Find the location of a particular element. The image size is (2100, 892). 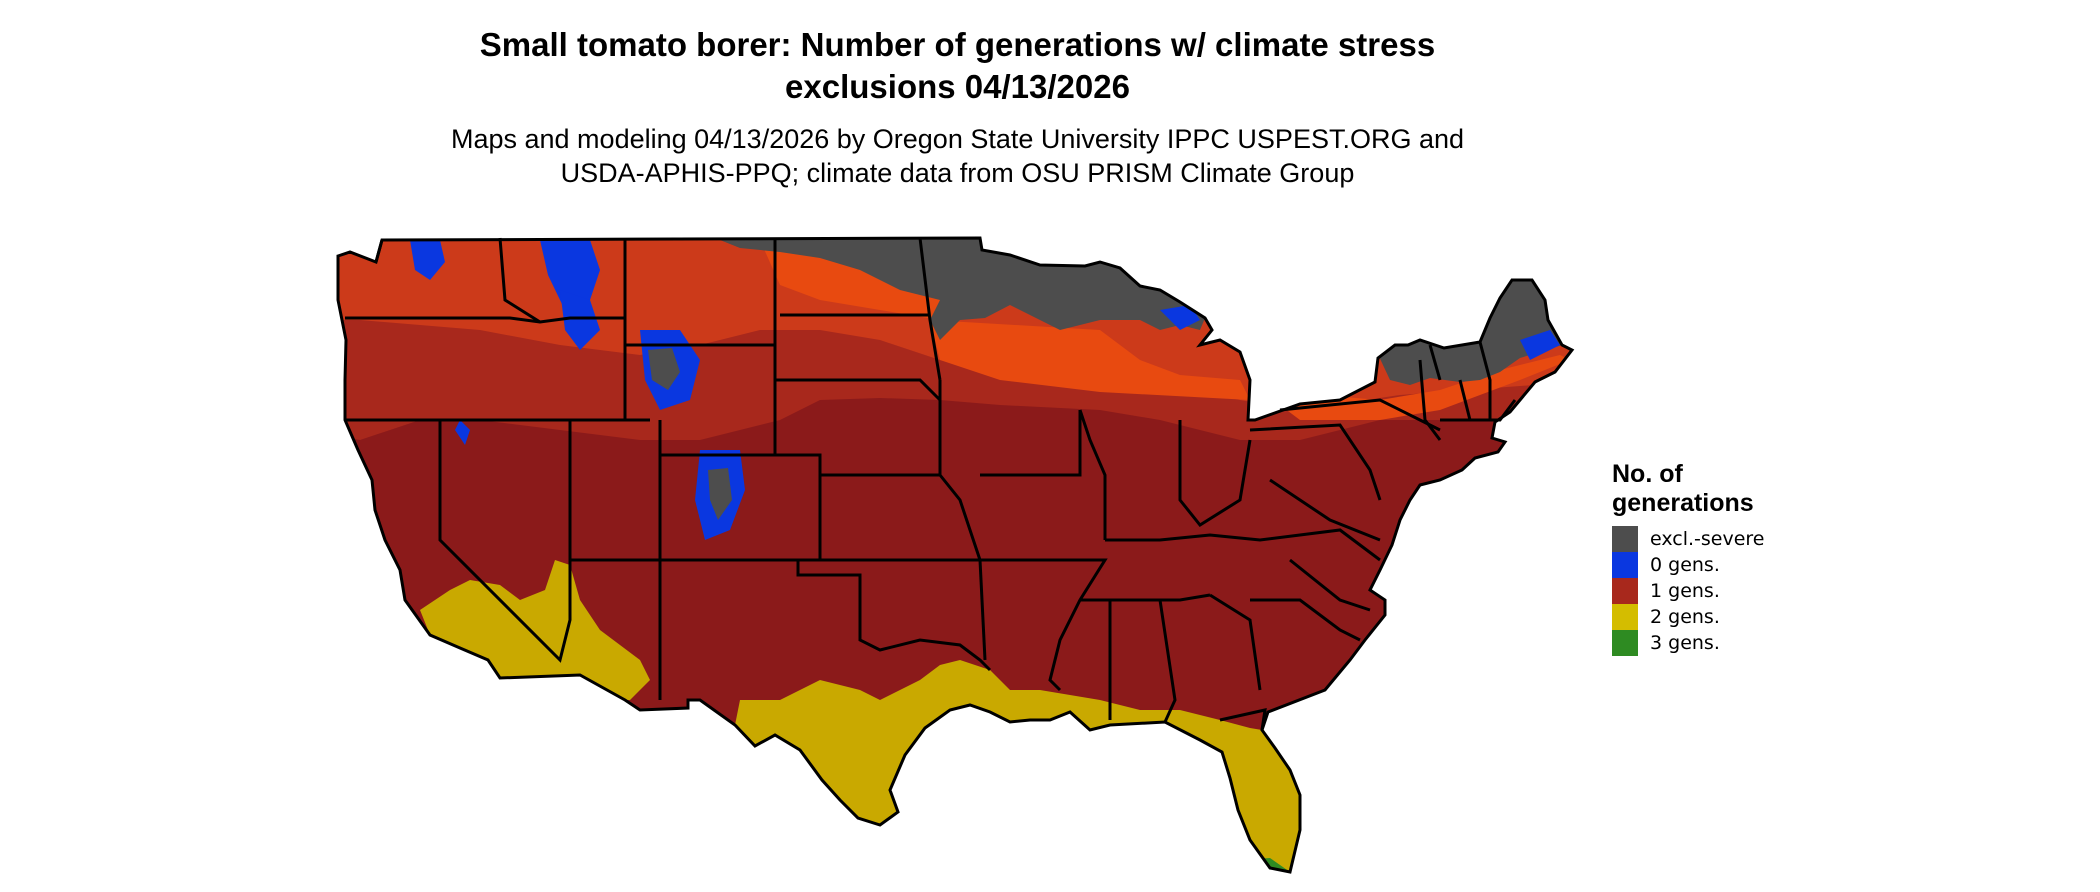

legend-item-0-gens: 0 gens. is located at coordinates (1688, 565).